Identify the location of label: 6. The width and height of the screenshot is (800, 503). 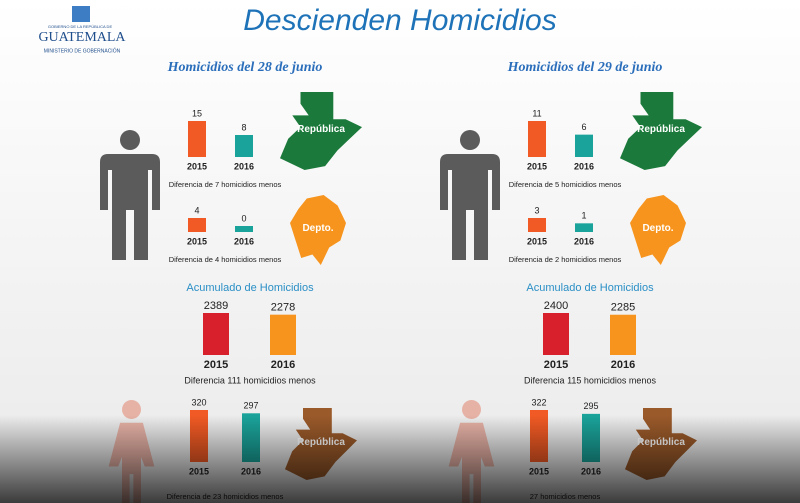
(583, 127).